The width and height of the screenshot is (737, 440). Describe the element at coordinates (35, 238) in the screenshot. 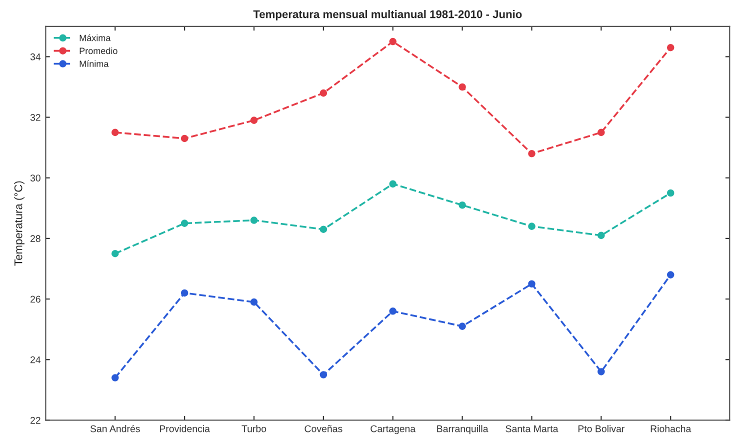

I see `y-tick-label: 28` at that location.